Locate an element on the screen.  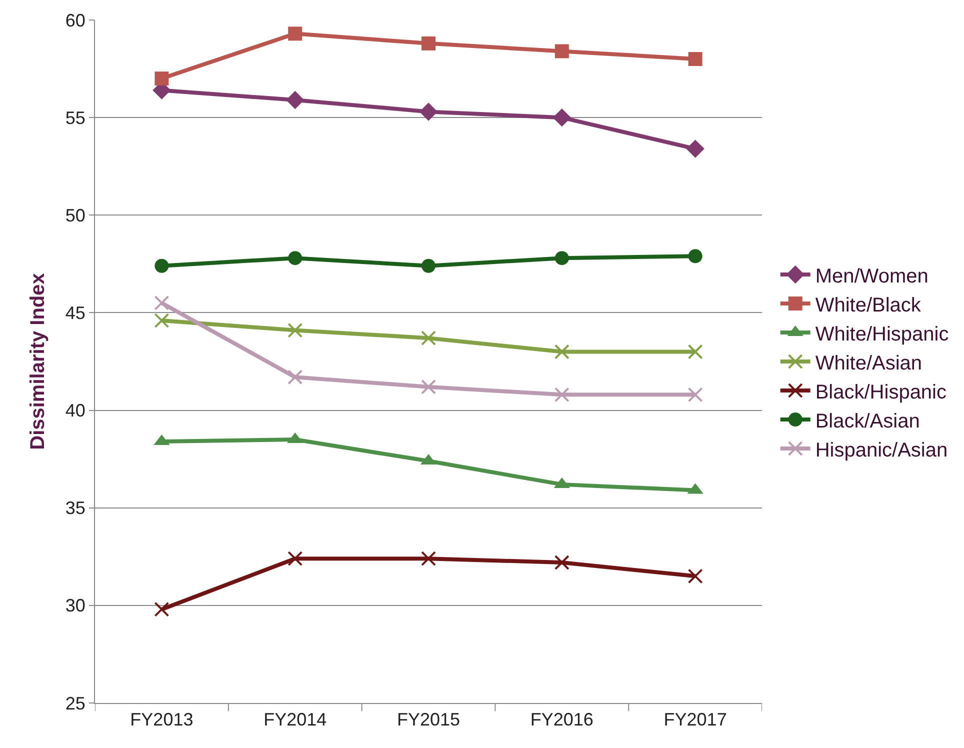
x-tick-label: FY2016 is located at coordinates (562, 720).